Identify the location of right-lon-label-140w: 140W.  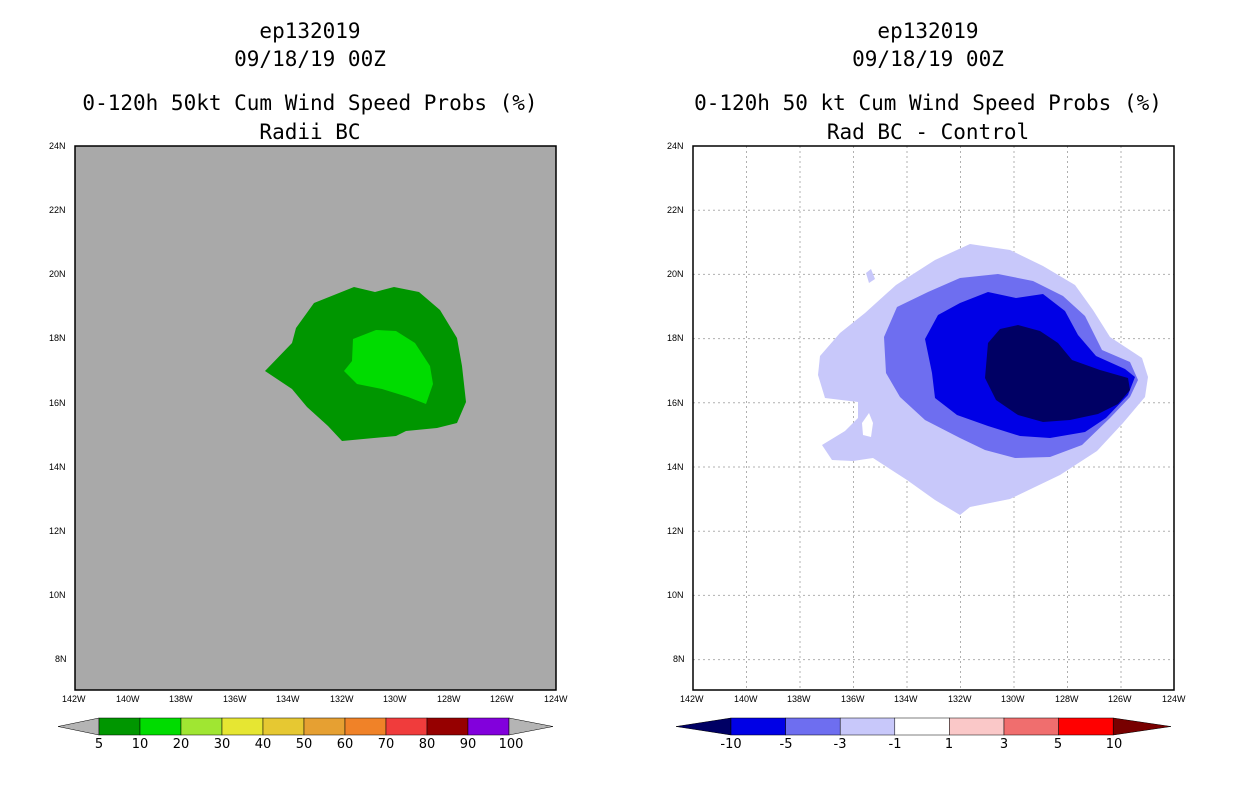
(746, 699).